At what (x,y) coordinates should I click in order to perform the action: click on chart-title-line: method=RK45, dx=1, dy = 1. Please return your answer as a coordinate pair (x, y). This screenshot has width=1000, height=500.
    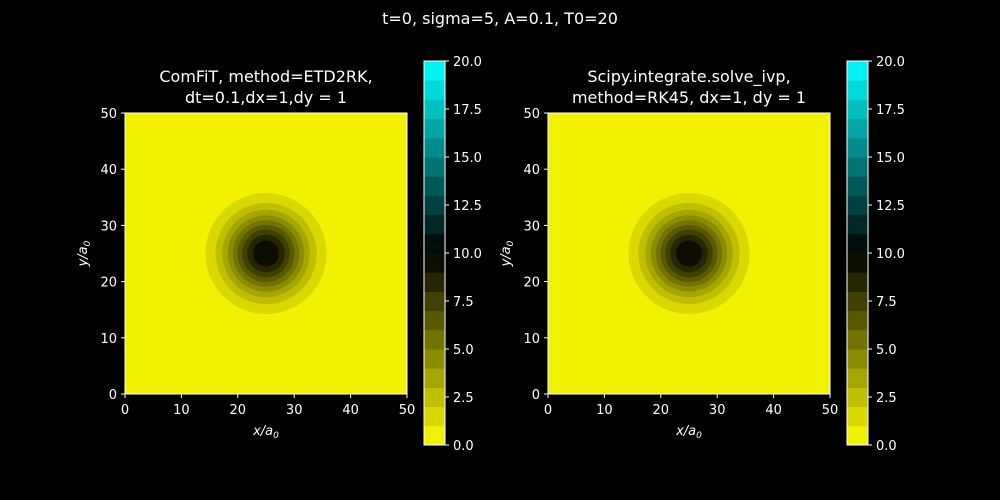
    Looking at the image, I should click on (689, 97).